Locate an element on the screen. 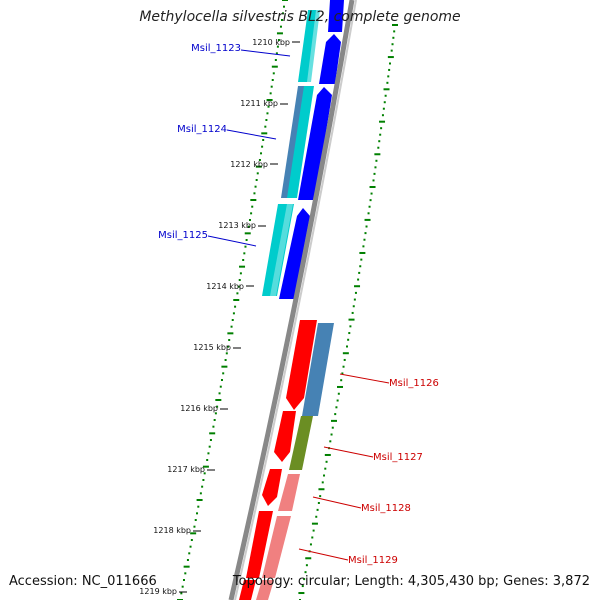 Image resolution: width=600 pixels, height=600 pixels. cds-bar-msil-1124-b is located at coordinates (300, 142).